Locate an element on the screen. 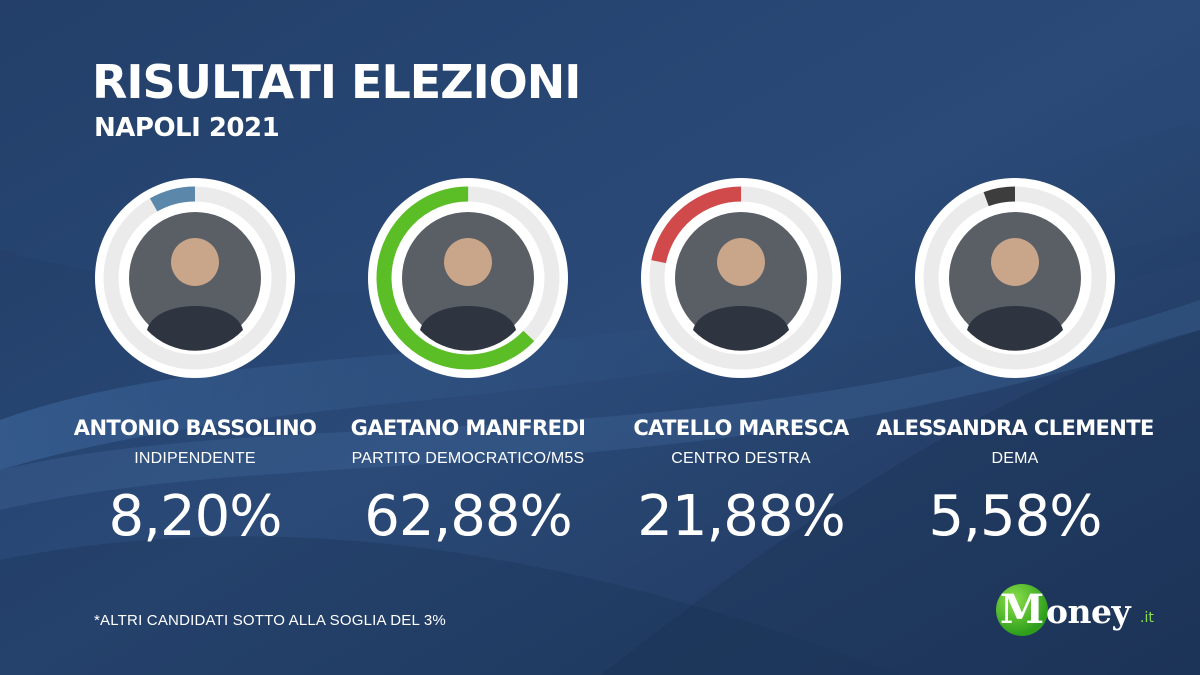  candidate-card-clemente: ALESSANDRA CLEMENTE DEMA 5,58% is located at coordinates (1015, 368).